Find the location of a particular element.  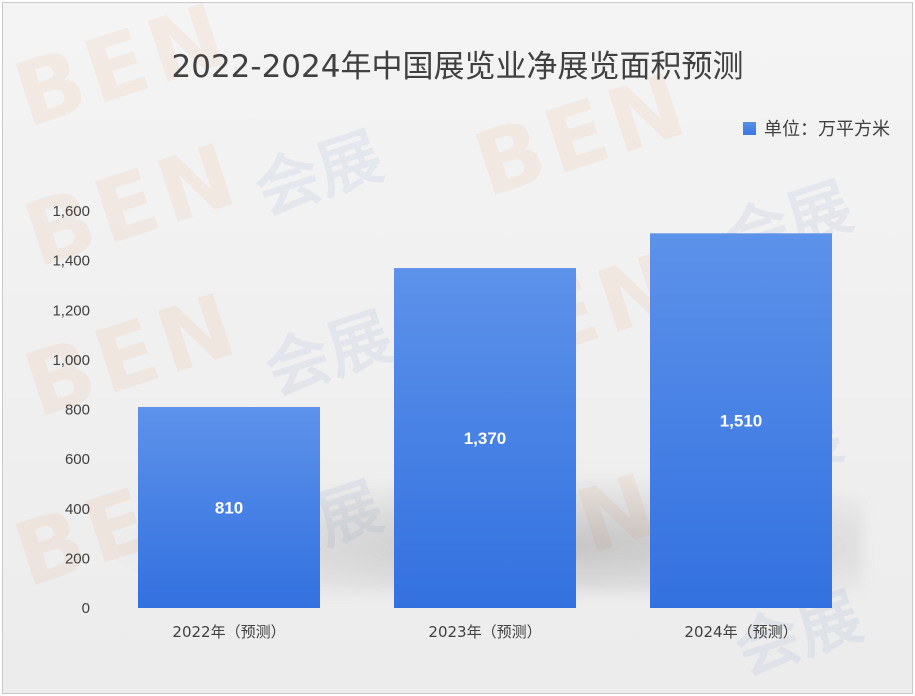

y-tick-label: 400 is located at coordinates (77, 509).